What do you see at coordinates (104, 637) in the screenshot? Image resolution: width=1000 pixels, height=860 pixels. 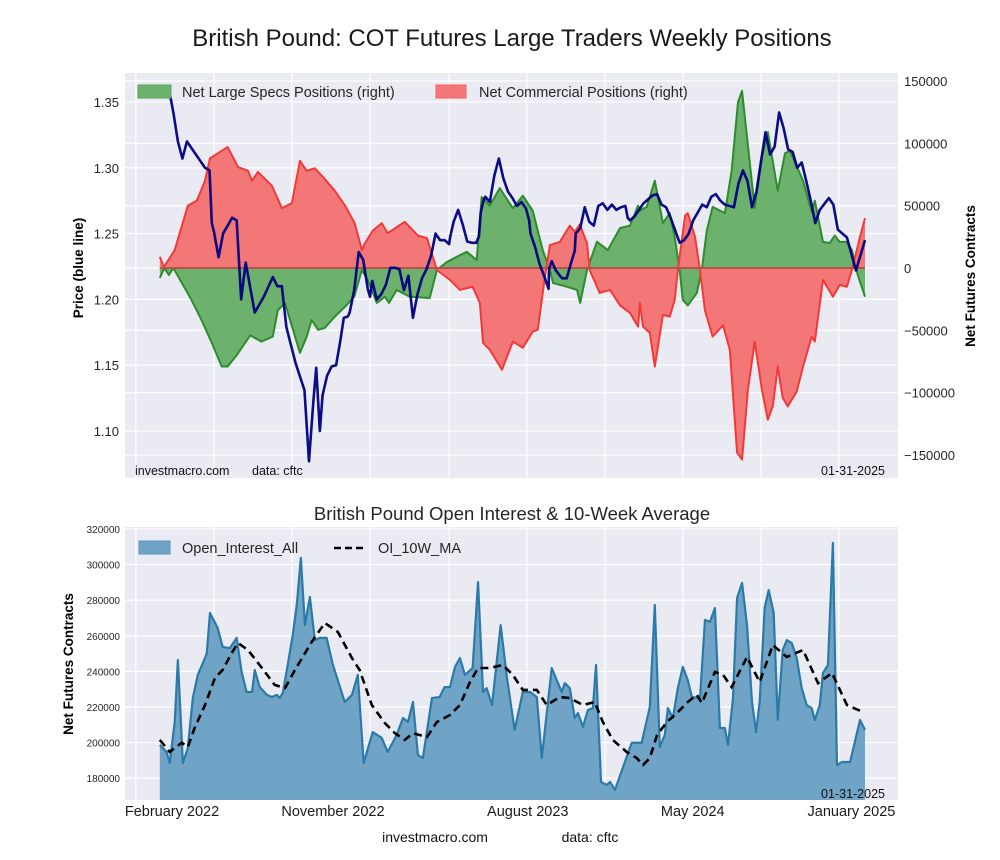 I see `open-interest-tick-label: 260000` at bounding box center [104, 637].